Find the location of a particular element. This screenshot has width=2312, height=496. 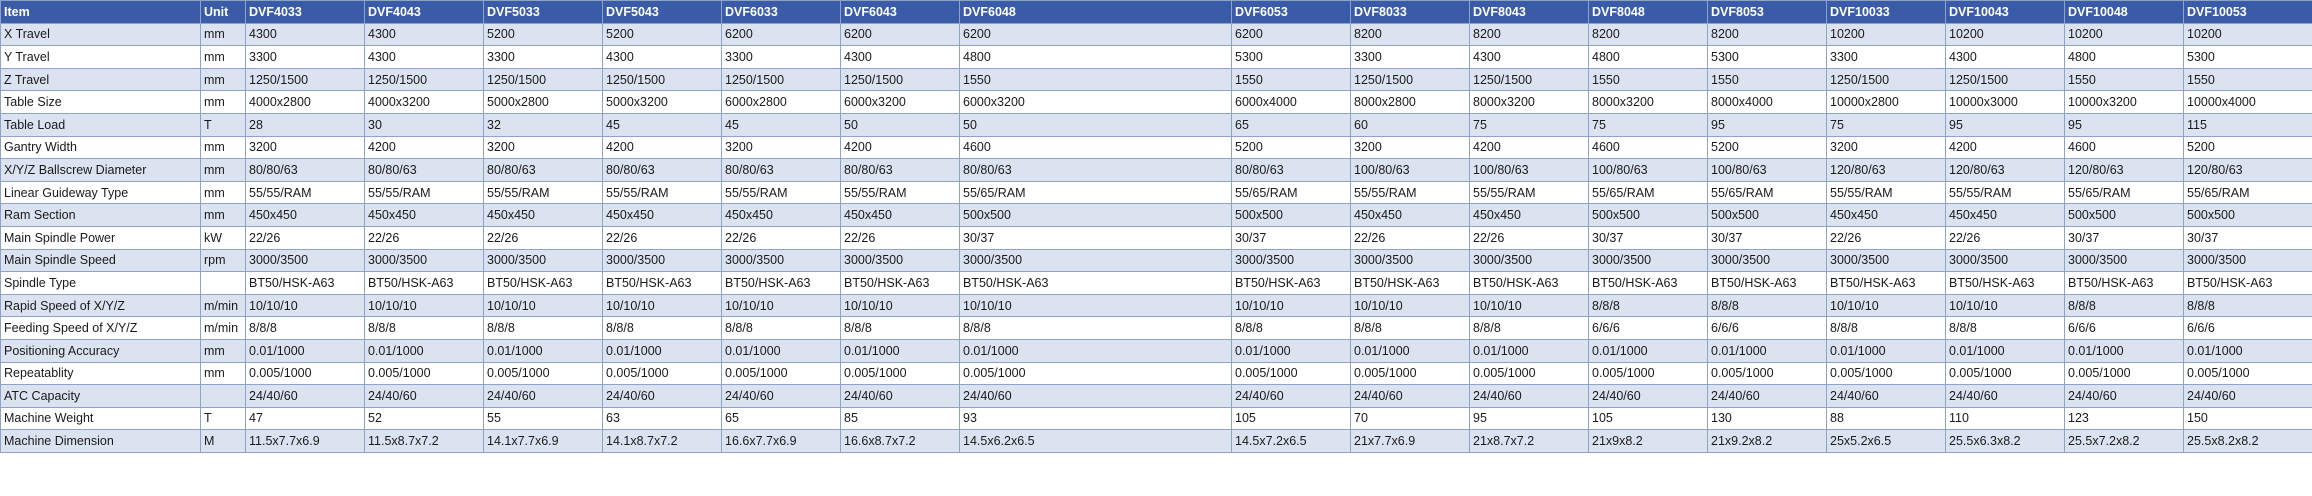

value-cell: 75 is located at coordinates (1529, 124).